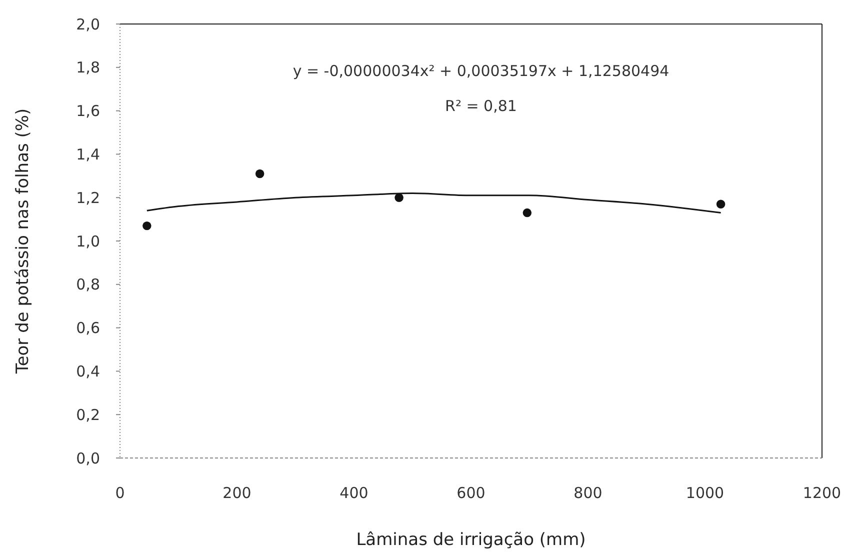  What do you see at coordinates (88, 371) in the screenshot?
I see `y-tick-label: 0,4` at bounding box center [88, 371].